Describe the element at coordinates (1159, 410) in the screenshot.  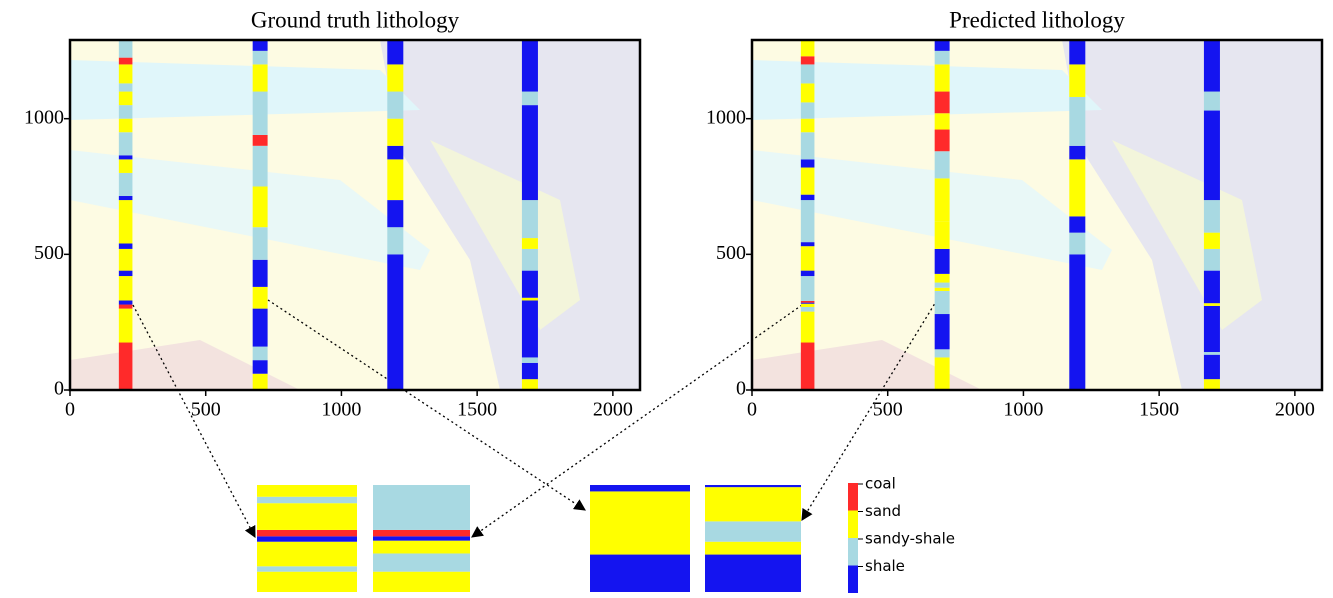
I see `x-tick-label: 1500` at that location.